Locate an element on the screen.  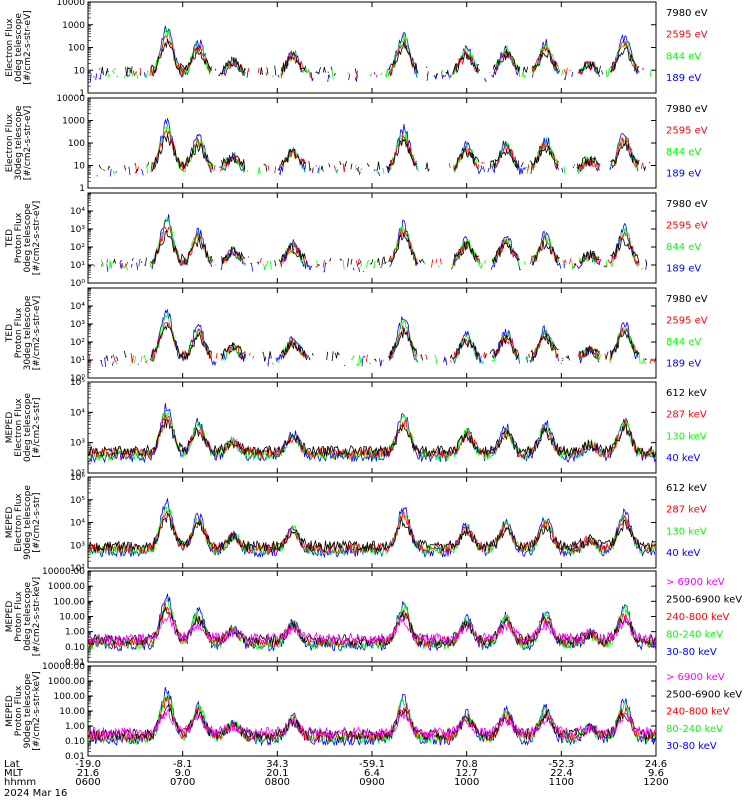
y-axis-label: [#/cm2-s-str-keV] is located at coordinates (37, 616).